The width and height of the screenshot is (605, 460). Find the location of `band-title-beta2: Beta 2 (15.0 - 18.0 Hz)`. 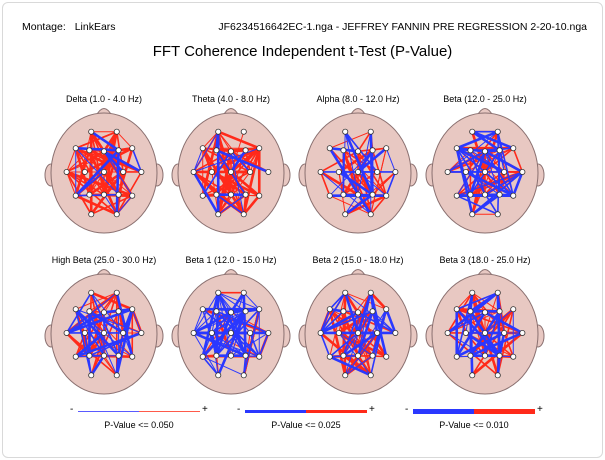

band-title-beta2: Beta 2 (15.0 - 18.0 Hz) is located at coordinates (358, 260).